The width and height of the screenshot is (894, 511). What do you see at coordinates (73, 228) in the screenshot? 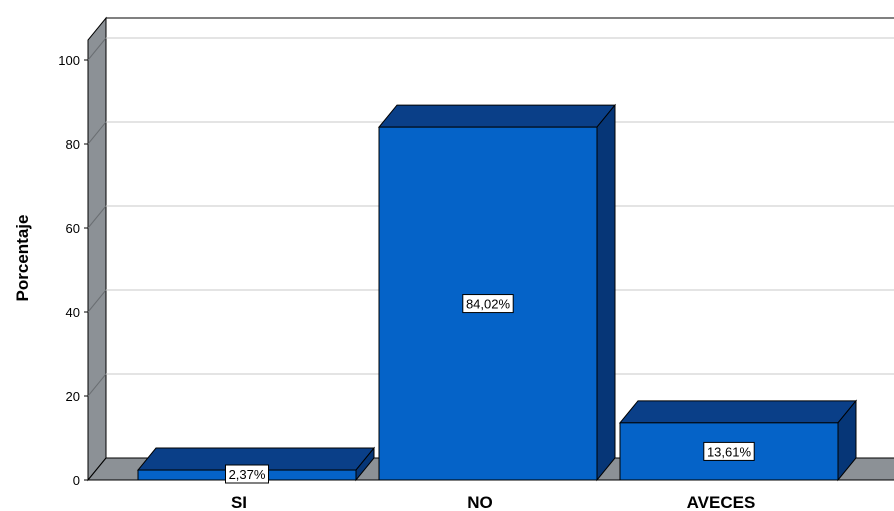
I see `y-tick-label: 60` at bounding box center [73, 228].